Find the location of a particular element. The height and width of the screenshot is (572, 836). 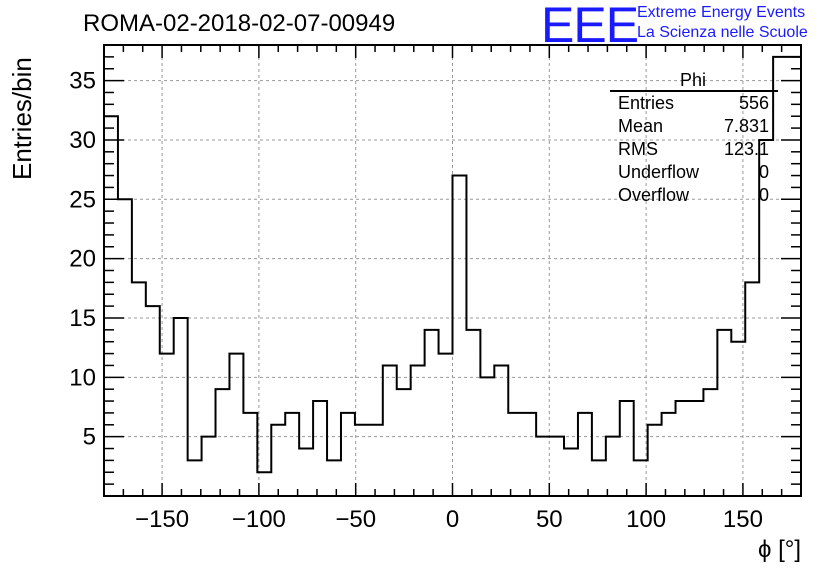

y-axis-label: Entries/bin is located at coordinates (22, 118).